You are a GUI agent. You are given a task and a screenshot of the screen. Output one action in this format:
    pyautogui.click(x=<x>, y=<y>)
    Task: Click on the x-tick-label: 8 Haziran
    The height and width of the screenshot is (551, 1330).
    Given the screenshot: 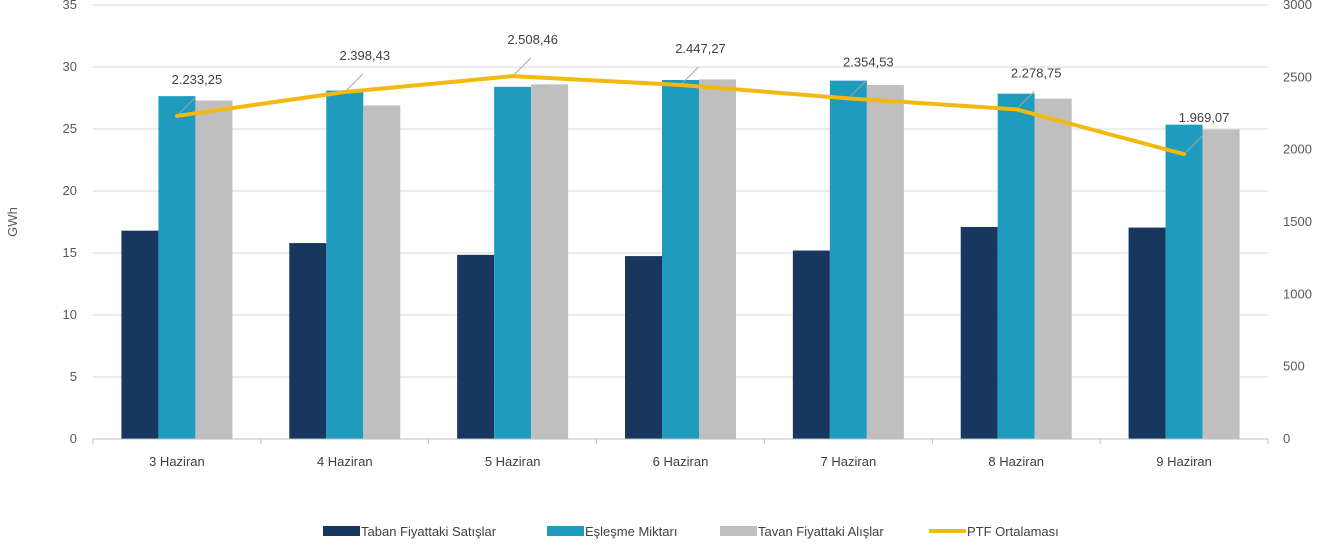 What is the action you would take?
    pyautogui.click(x=1016, y=461)
    